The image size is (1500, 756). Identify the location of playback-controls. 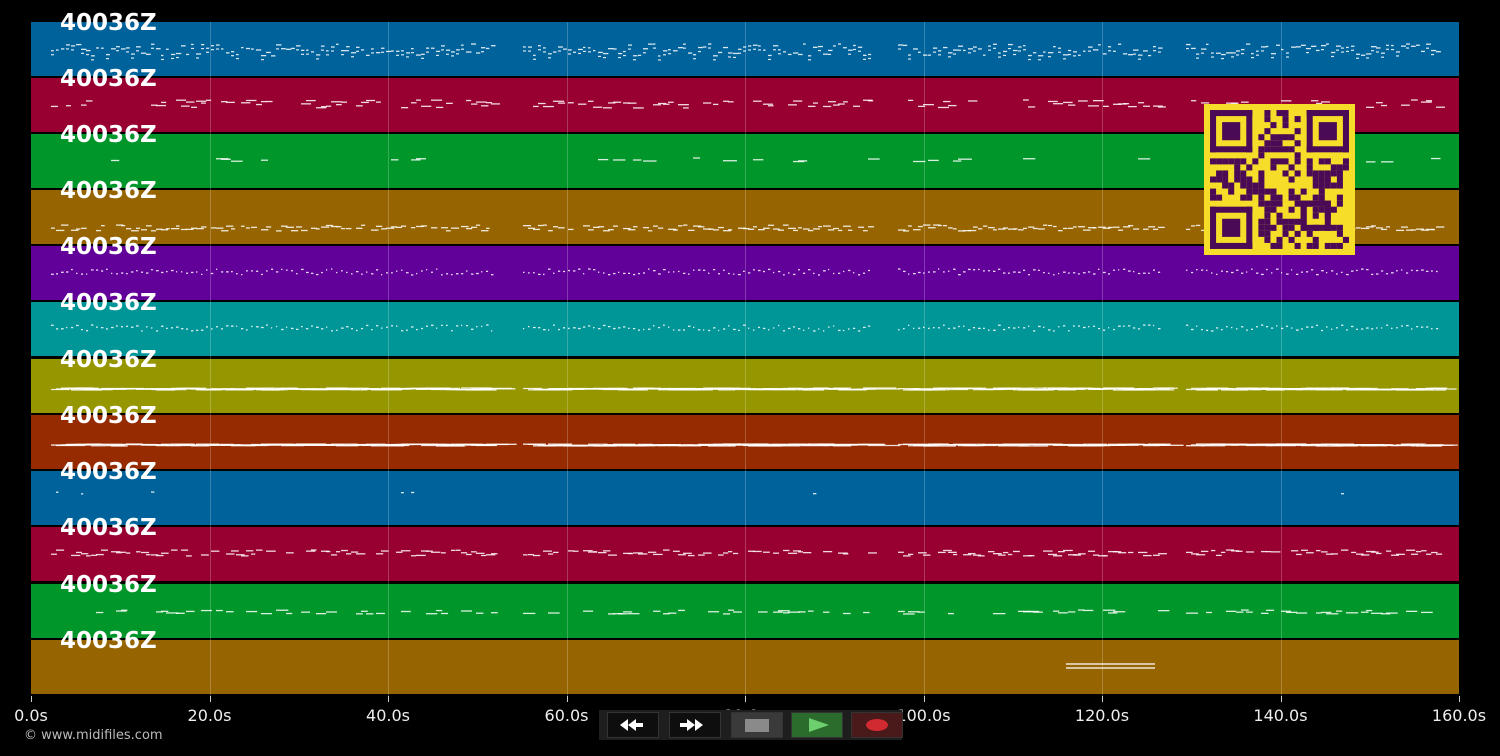
(751, 725).